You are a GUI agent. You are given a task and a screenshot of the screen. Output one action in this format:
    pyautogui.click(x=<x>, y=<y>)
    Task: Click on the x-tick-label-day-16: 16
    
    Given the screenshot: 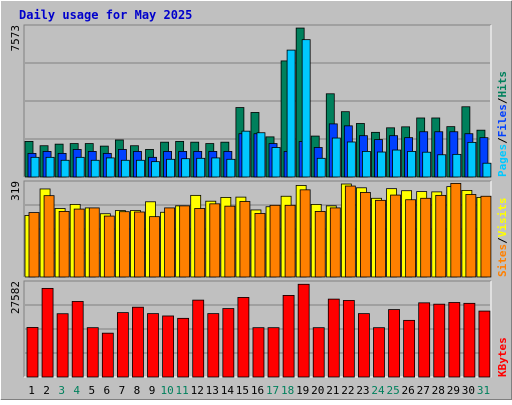 What is the action you would take?
    pyautogui.click(x=257, y=390)
    